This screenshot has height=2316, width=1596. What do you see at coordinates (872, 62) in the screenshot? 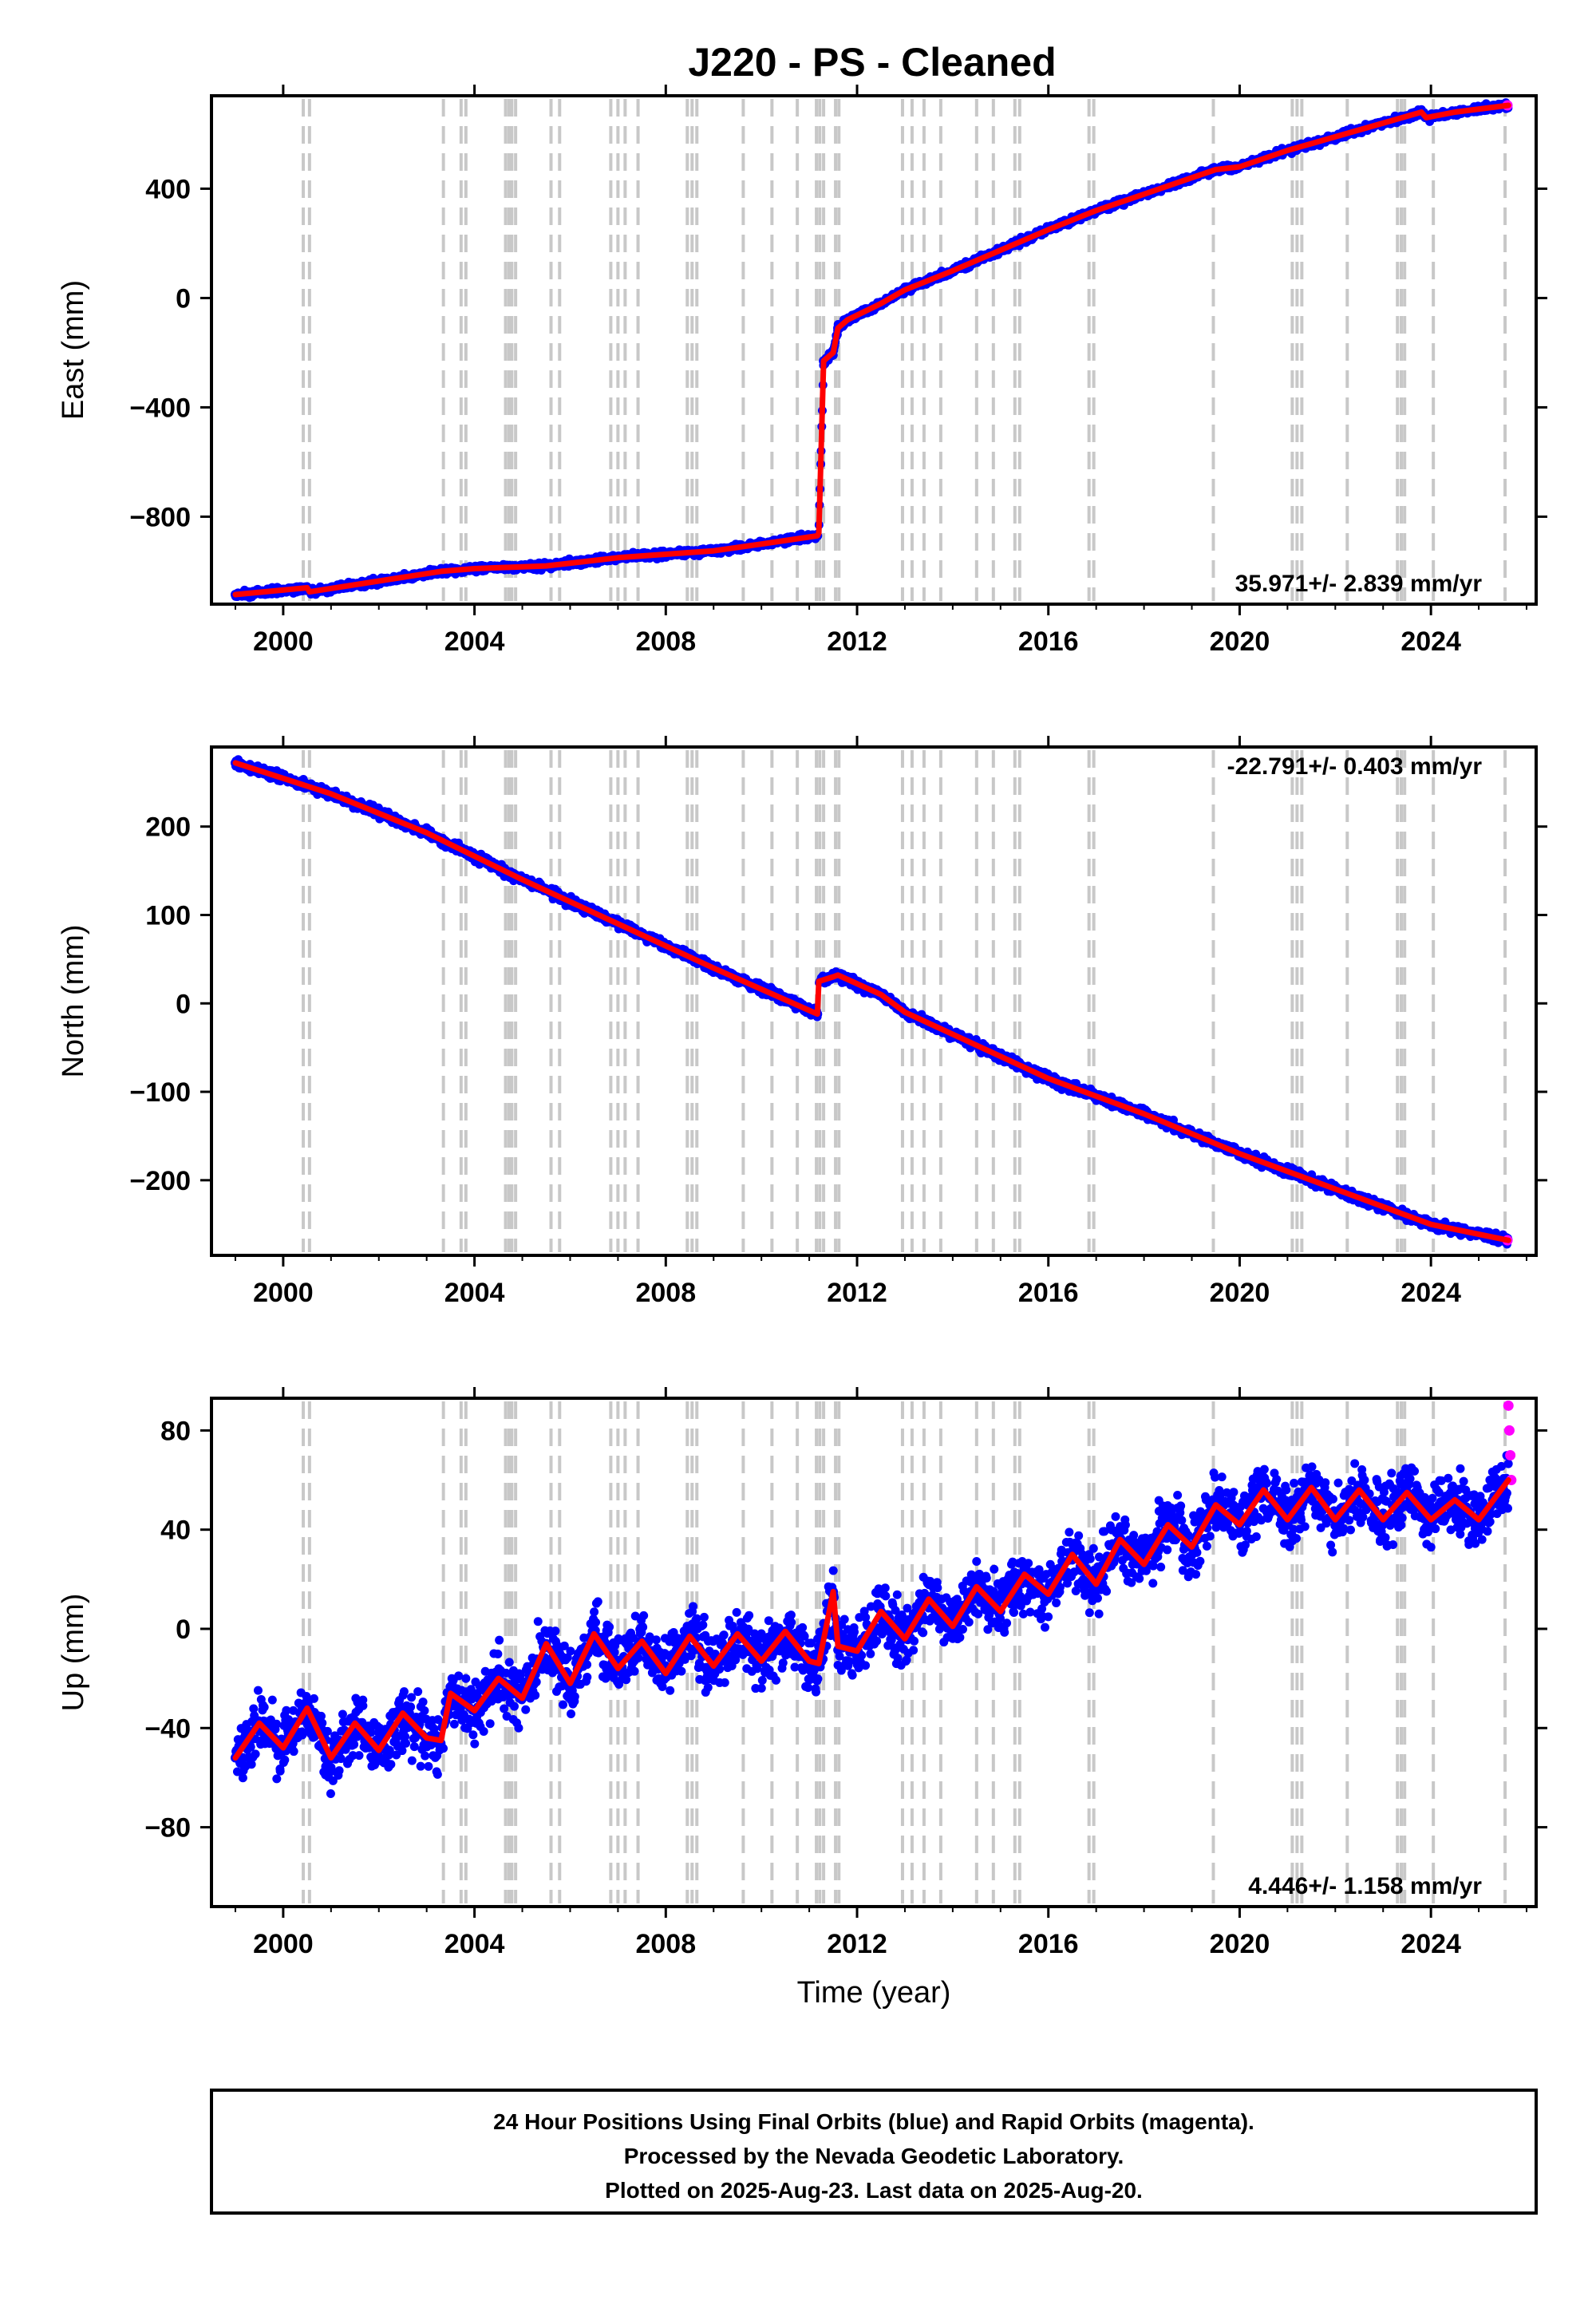
I see `figure-title: J220 - PS - Cleaned` at bounding box center [872, 62].